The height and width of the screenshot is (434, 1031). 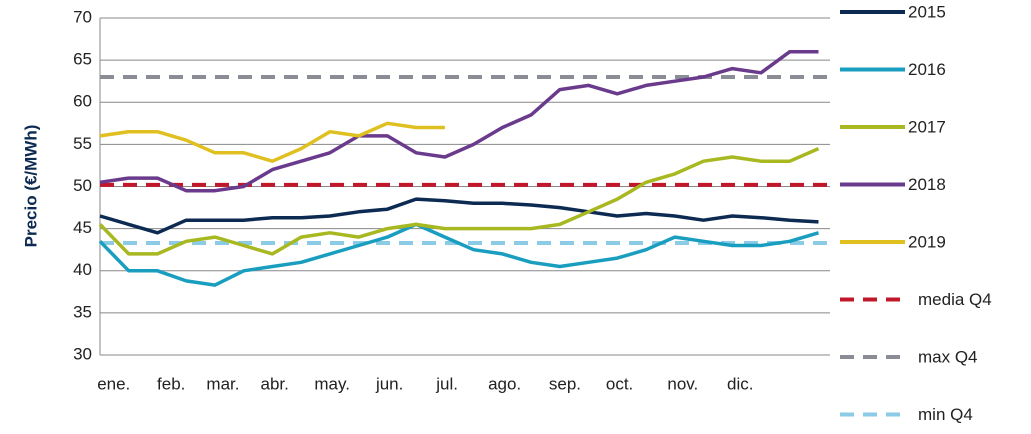 What do you see at coordinates (82, 185) in the screenshot?
I see `y-tick-label: 50` at bounding box center [82, 185].